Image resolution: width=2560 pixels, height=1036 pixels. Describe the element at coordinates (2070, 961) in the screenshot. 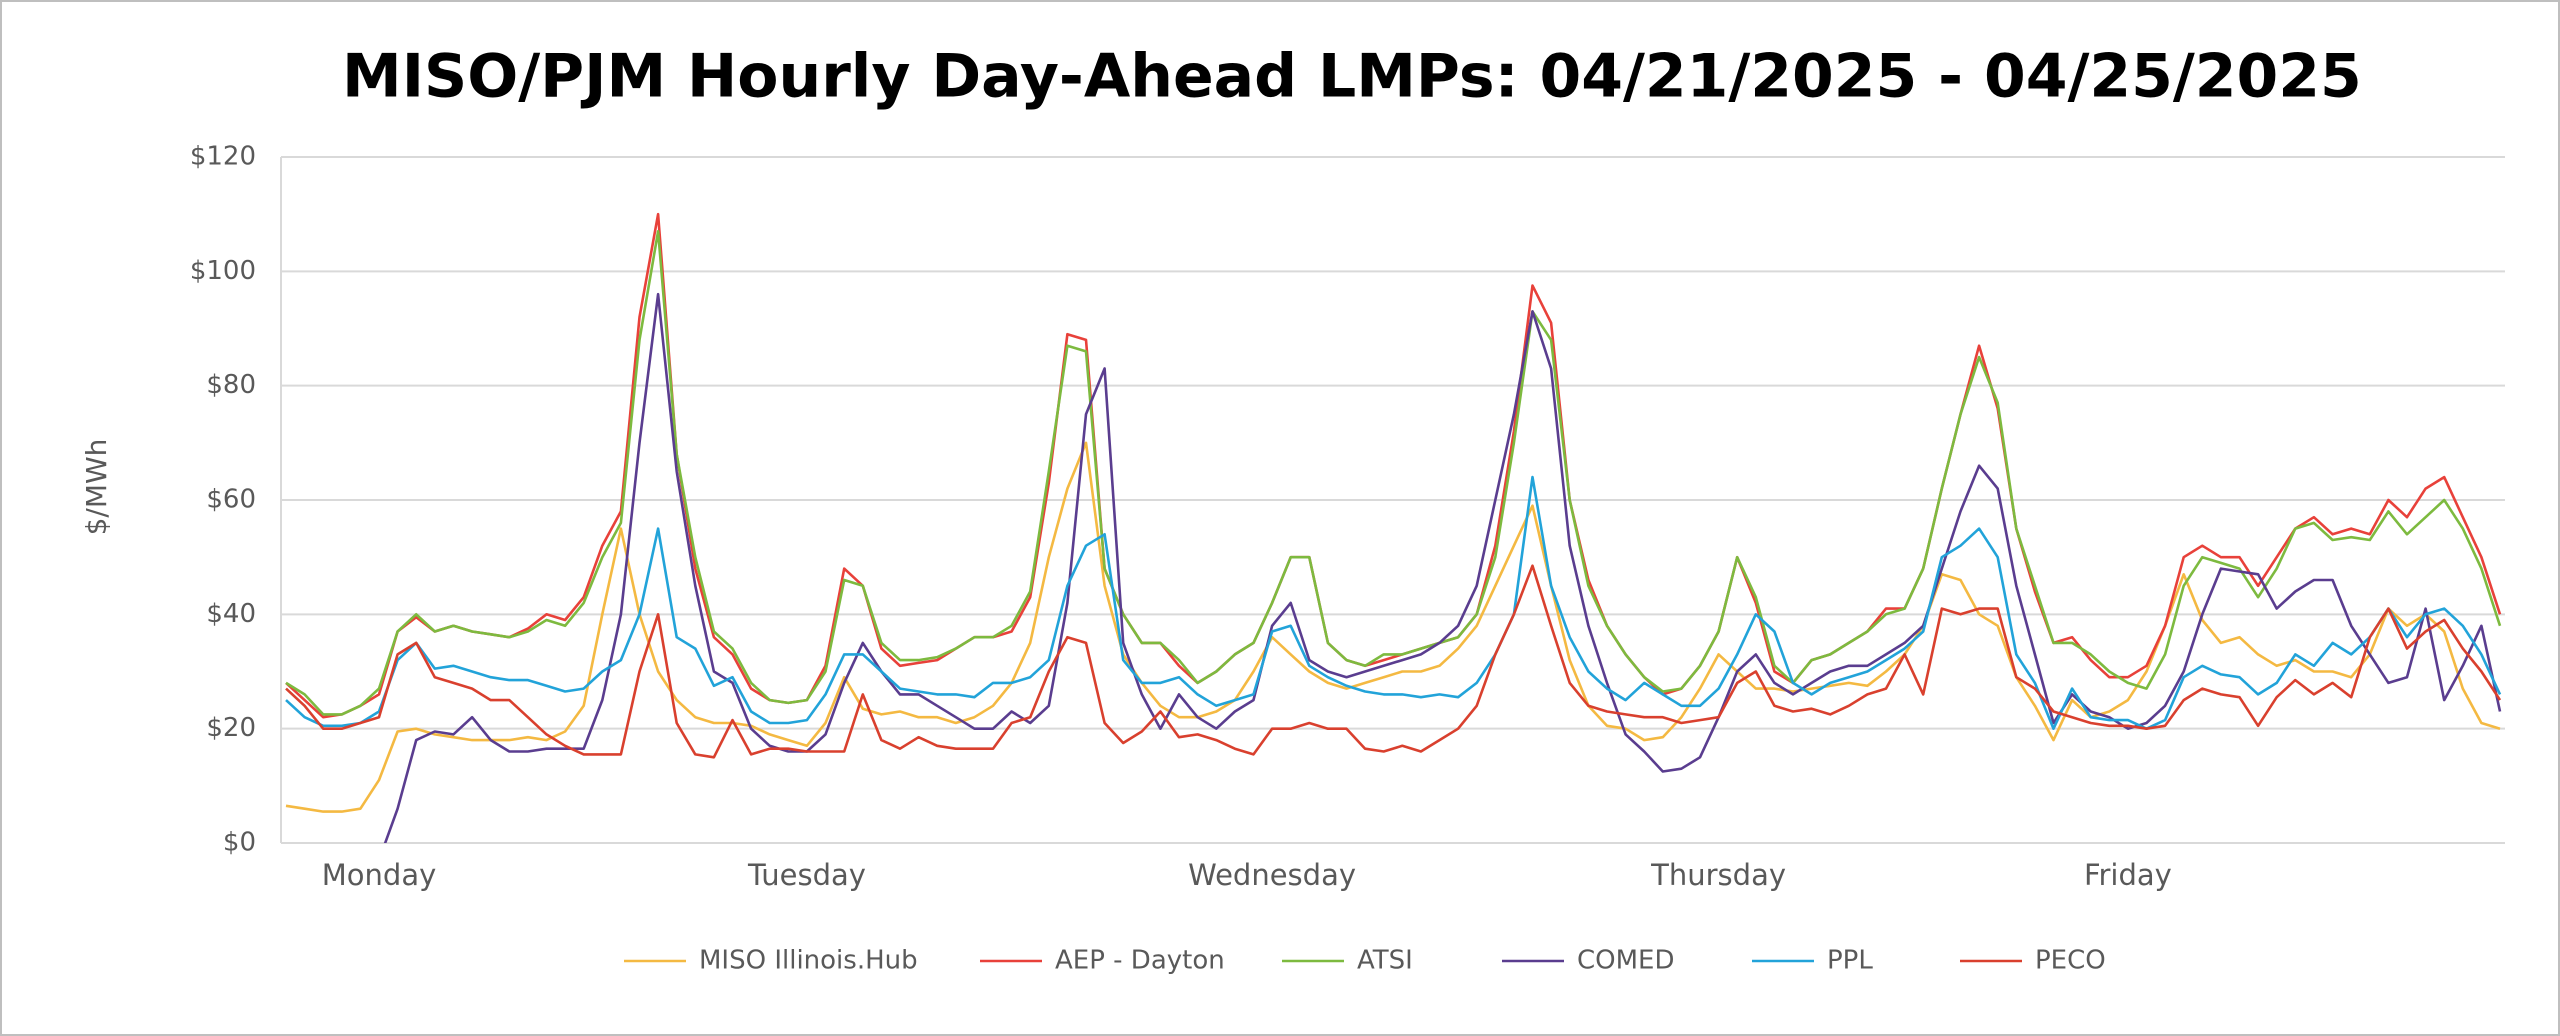

I see `legend-label: PECO` at that location.